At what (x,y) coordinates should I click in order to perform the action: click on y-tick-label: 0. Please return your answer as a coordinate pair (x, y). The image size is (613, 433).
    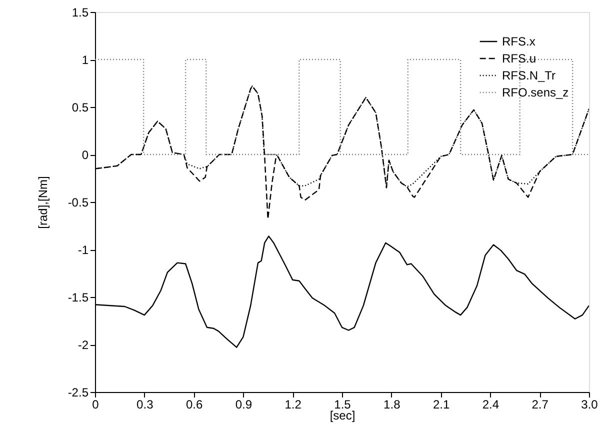
    Looking at the image, I should click on (85, 155).